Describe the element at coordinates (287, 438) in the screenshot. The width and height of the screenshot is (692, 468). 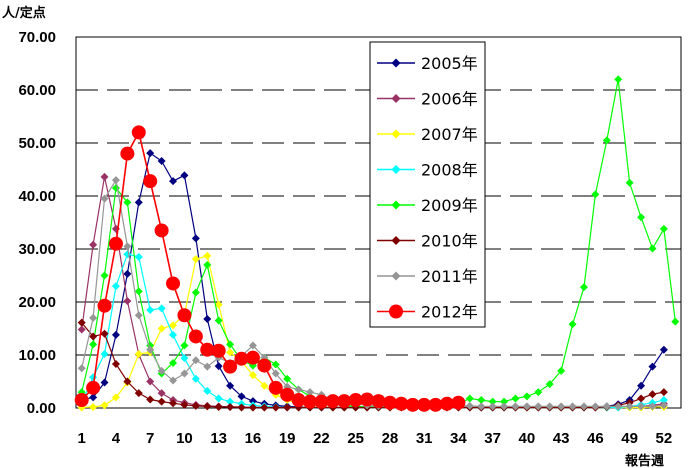
I see `x-tick-label: 19` at that location.